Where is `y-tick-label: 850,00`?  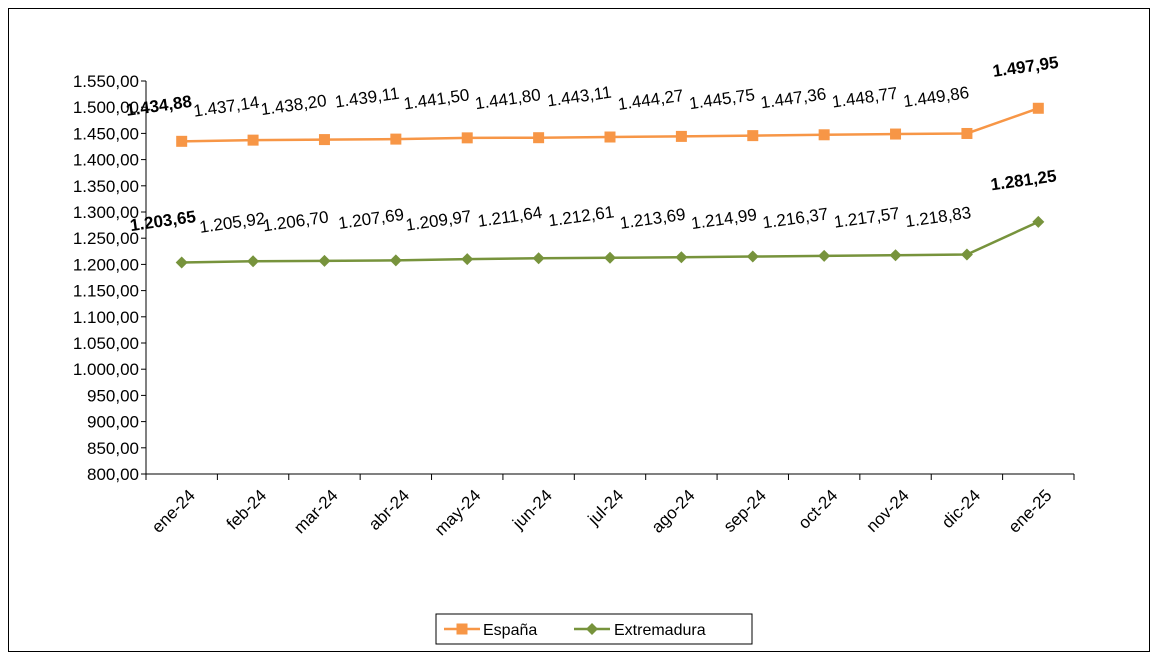 y-tick-label: 850,00 is located at coordinates (113, 448).